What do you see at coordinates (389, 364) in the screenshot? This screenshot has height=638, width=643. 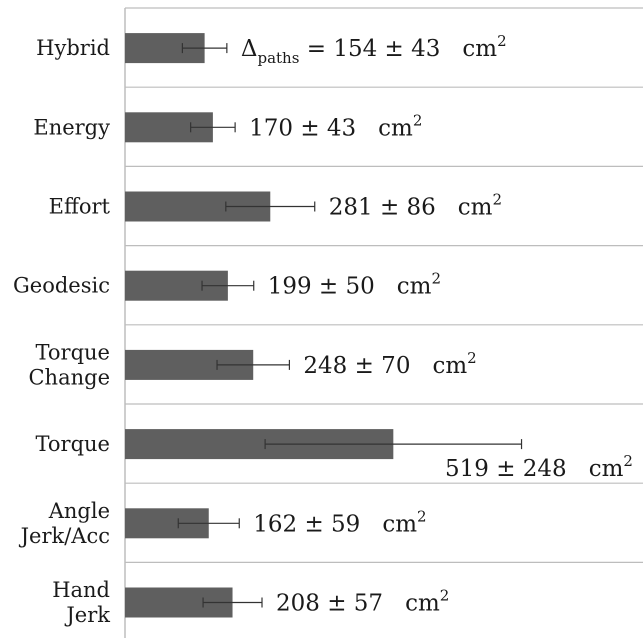 I see `value-label: 248 ± 70 cm2` at bounding box center [389, 364].